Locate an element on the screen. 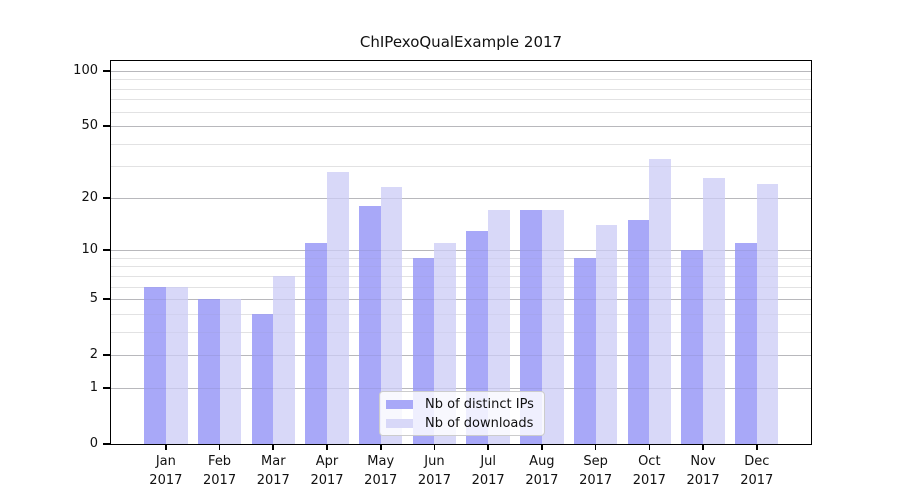 Image resolution: width=900 pixels, height=500 pixels. bar-distinct-ips-sep is located at coordinates (584, 350).